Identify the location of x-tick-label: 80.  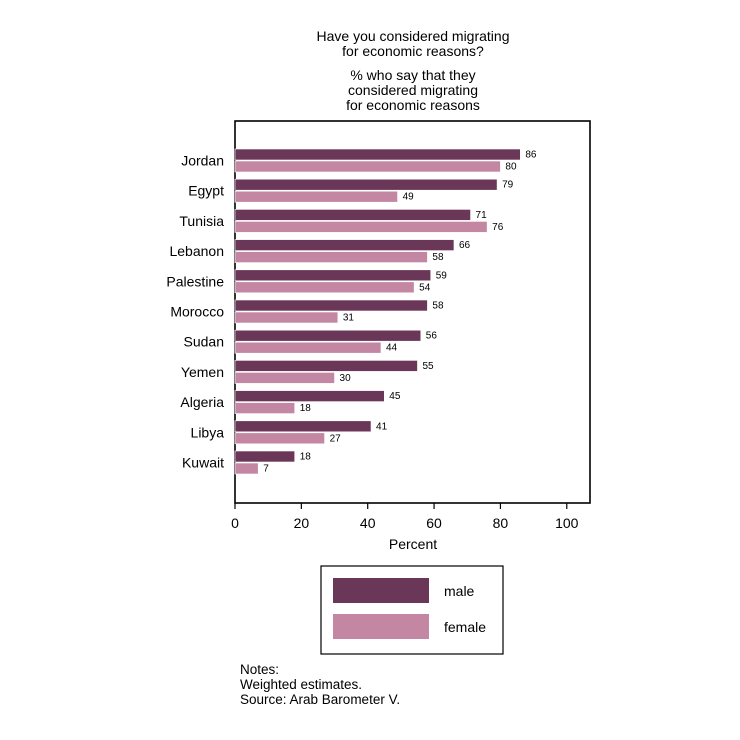
(501, 523).